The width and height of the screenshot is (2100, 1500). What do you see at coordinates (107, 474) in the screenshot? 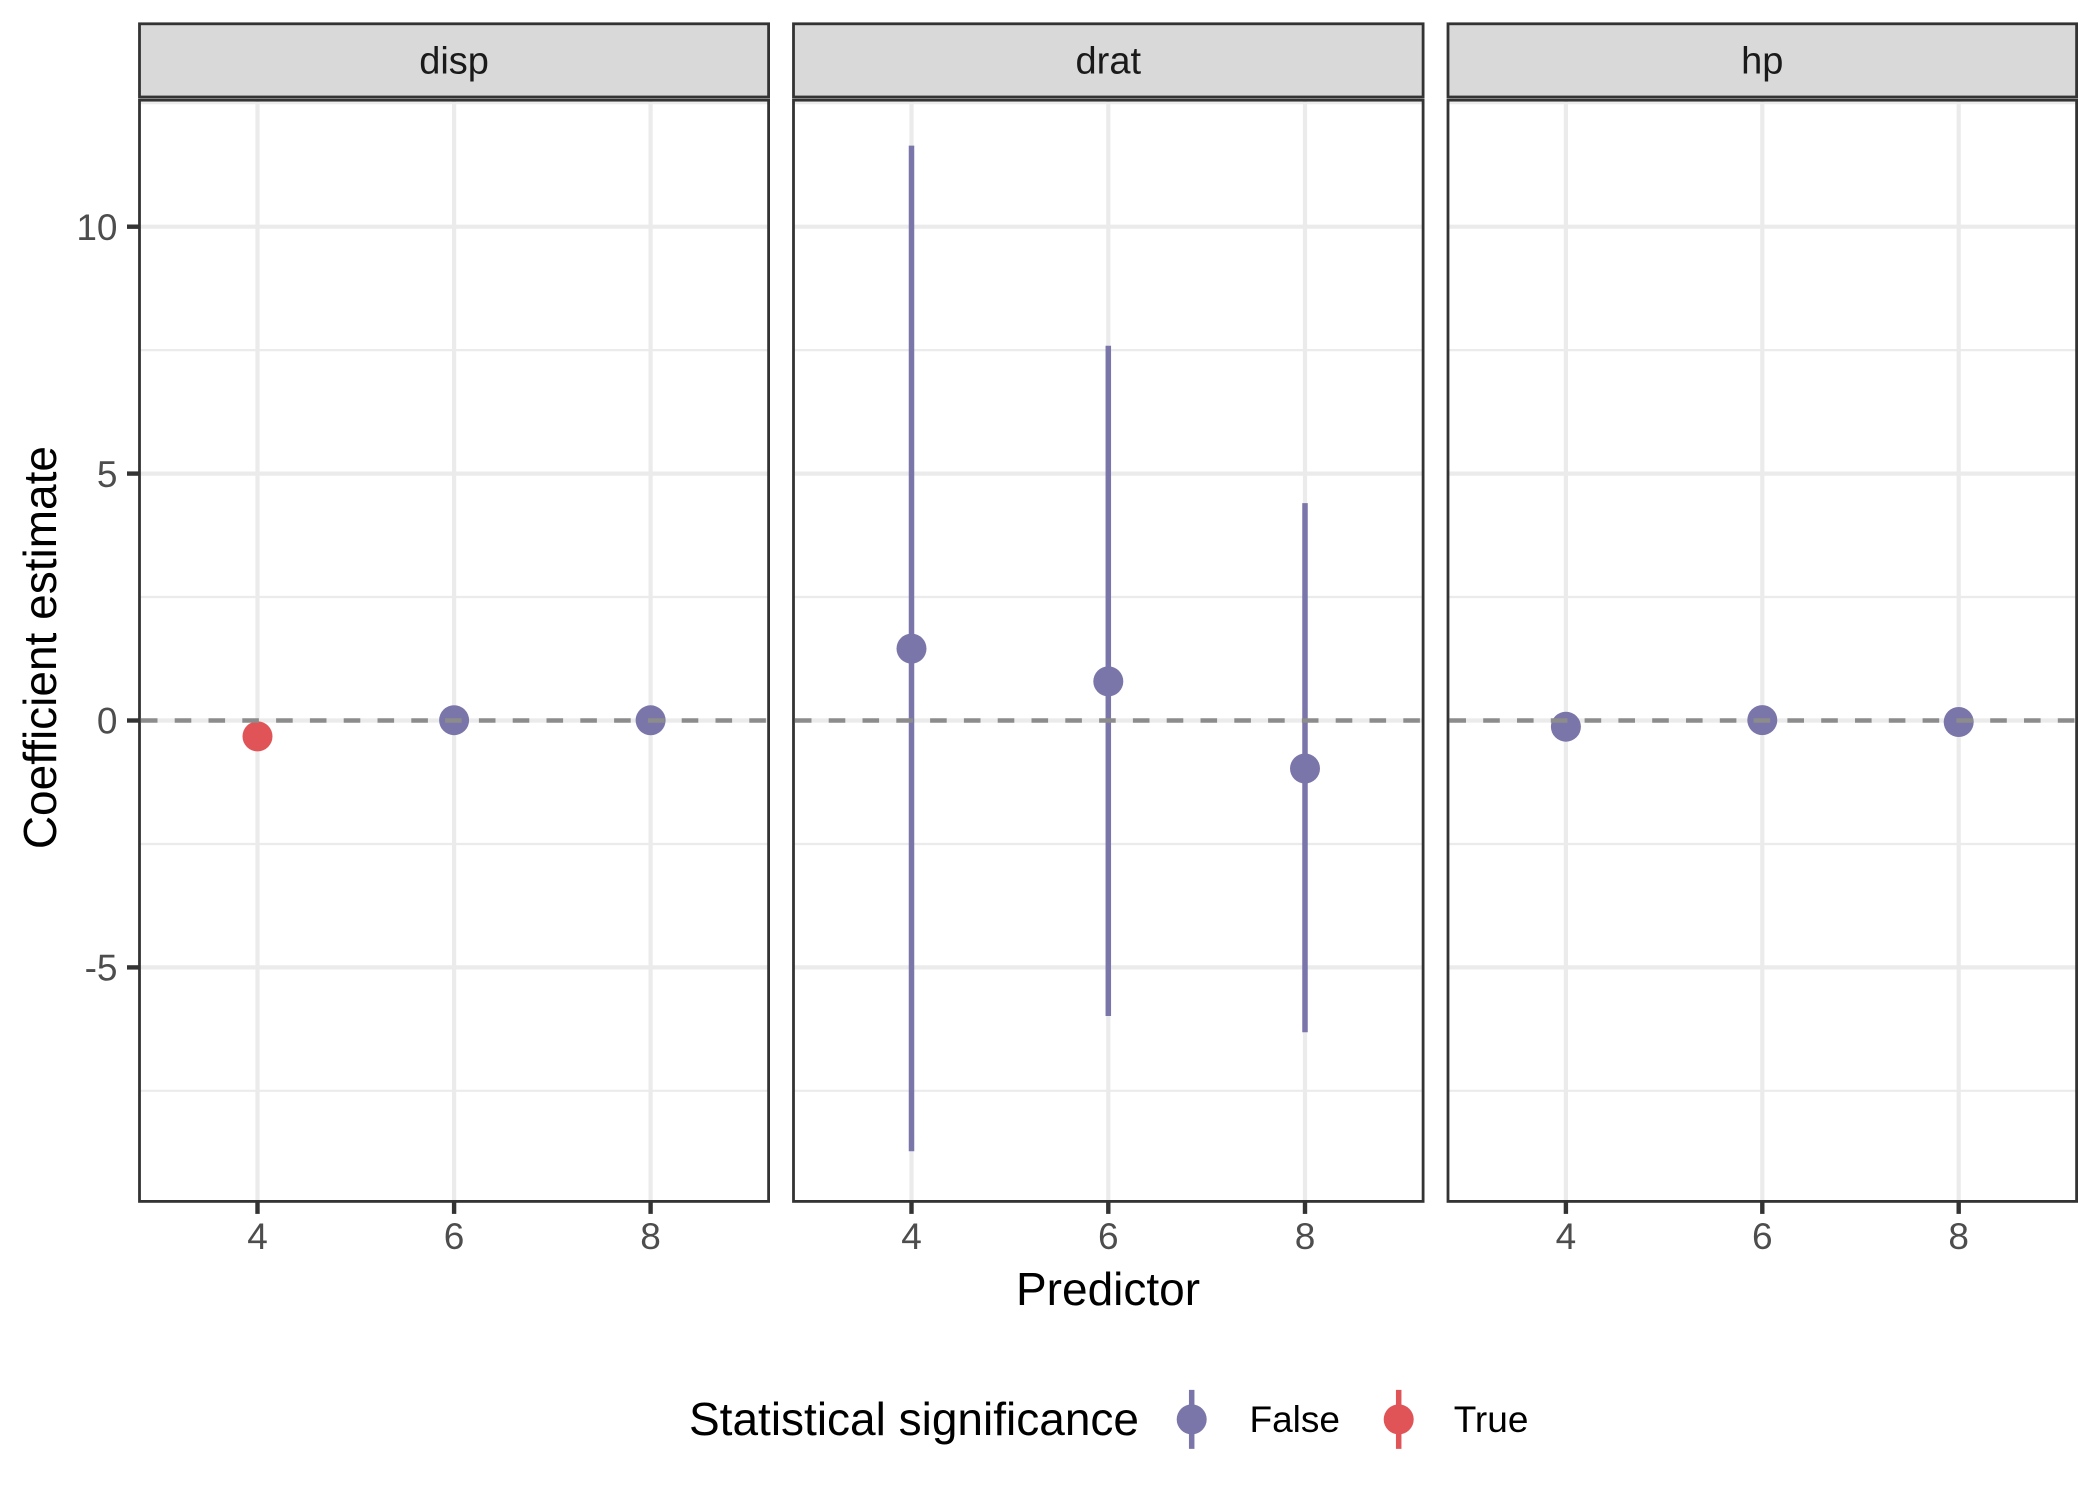
I see `svg-text: 5` at bounding box center [107, 474].